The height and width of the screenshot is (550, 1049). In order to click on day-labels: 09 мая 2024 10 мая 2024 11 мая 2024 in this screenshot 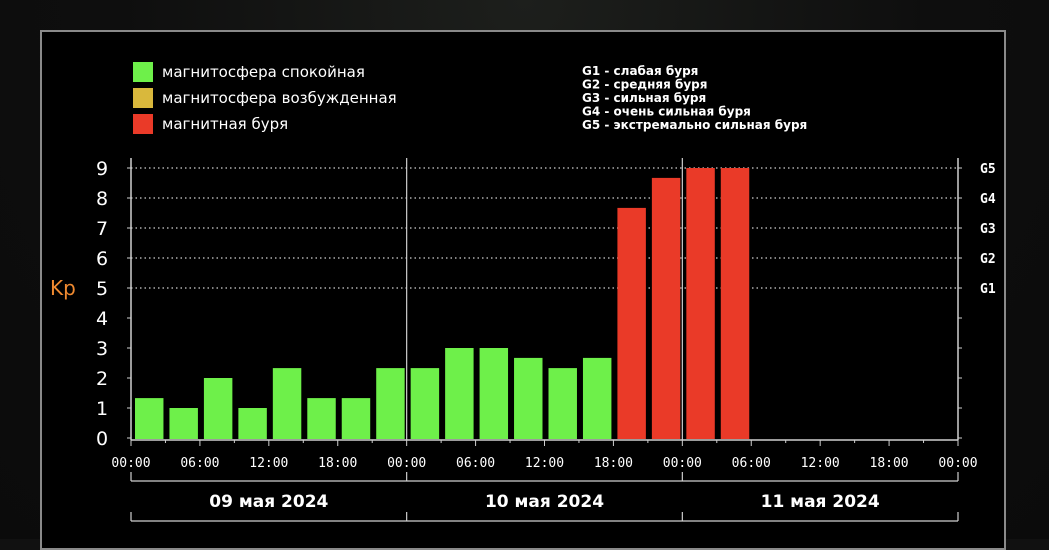, I will do `click(544, 497)`.